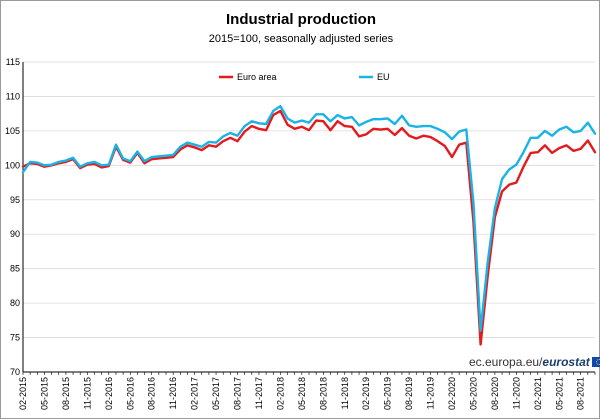  Describe the element at coordinates (12, 165) in the screenshot. I see `y-tick-label: 100` at that location.